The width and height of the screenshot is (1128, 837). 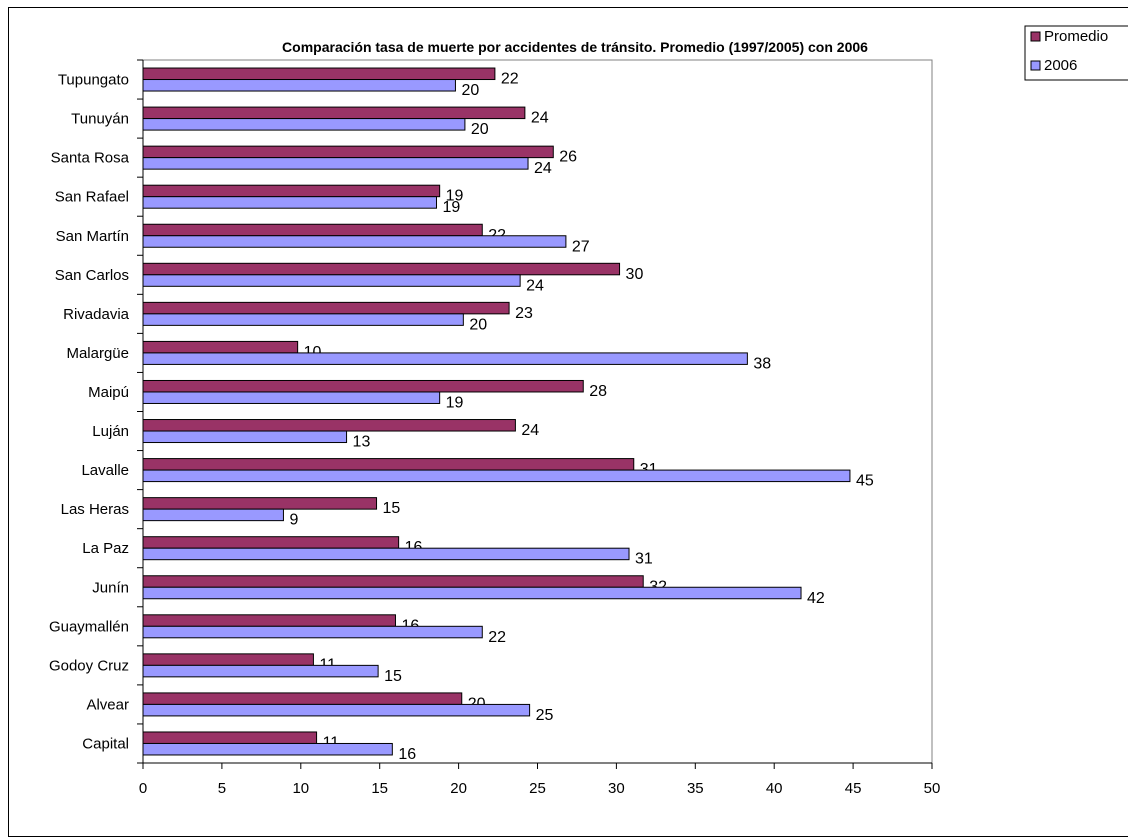 What do you see at coordinates (392, 508) in the screenshot?
I see `data-label-promedio: 15` at bounding box center [392, 508].